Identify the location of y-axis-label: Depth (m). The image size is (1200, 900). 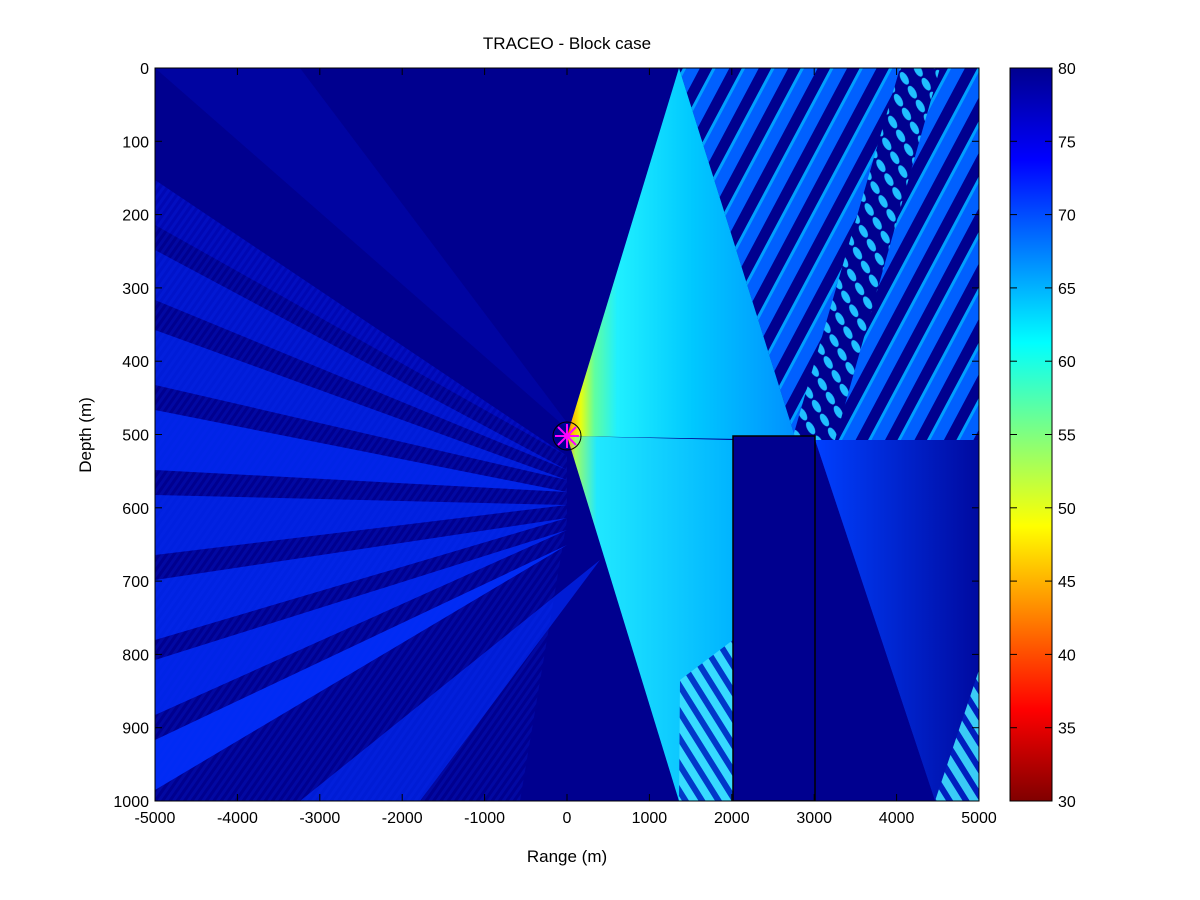
(85, 435).